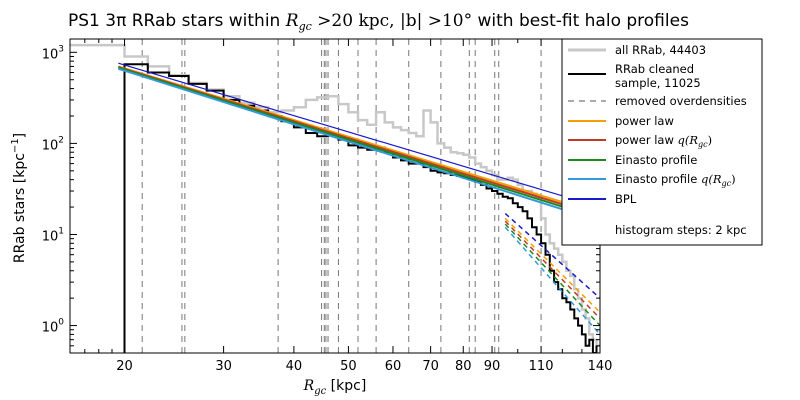 The image size is (800, 400). I want to click on legend-label-text: all RRab, 44403, so click(660, 50).